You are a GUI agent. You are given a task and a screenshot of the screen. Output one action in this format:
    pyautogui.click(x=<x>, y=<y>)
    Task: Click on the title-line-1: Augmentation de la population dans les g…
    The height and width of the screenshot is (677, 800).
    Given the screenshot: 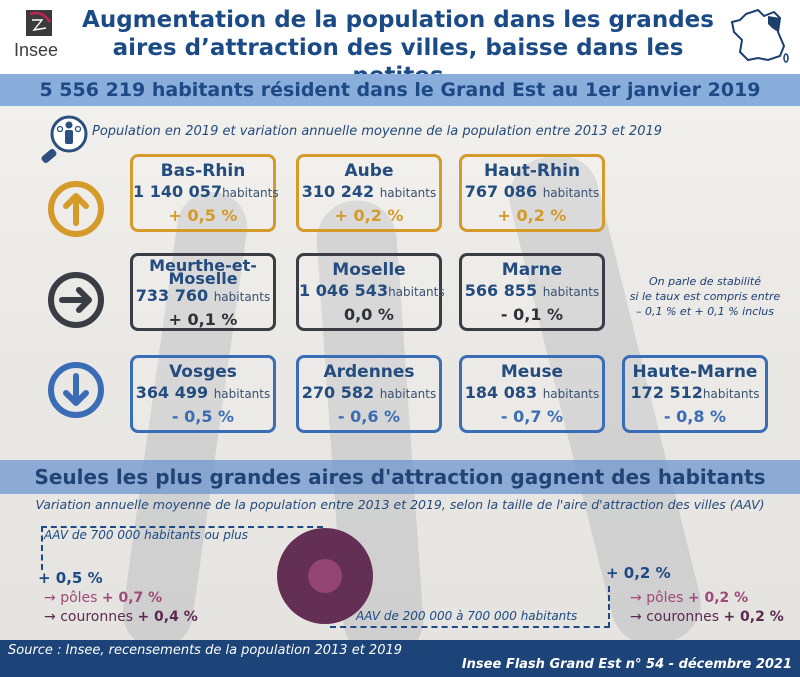 What is the action you would take?
    pyautogui.click(x=398, y=20)
    